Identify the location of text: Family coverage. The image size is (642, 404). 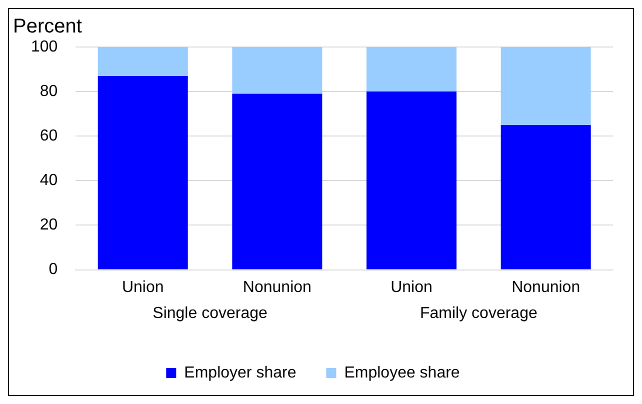
(479, 313).